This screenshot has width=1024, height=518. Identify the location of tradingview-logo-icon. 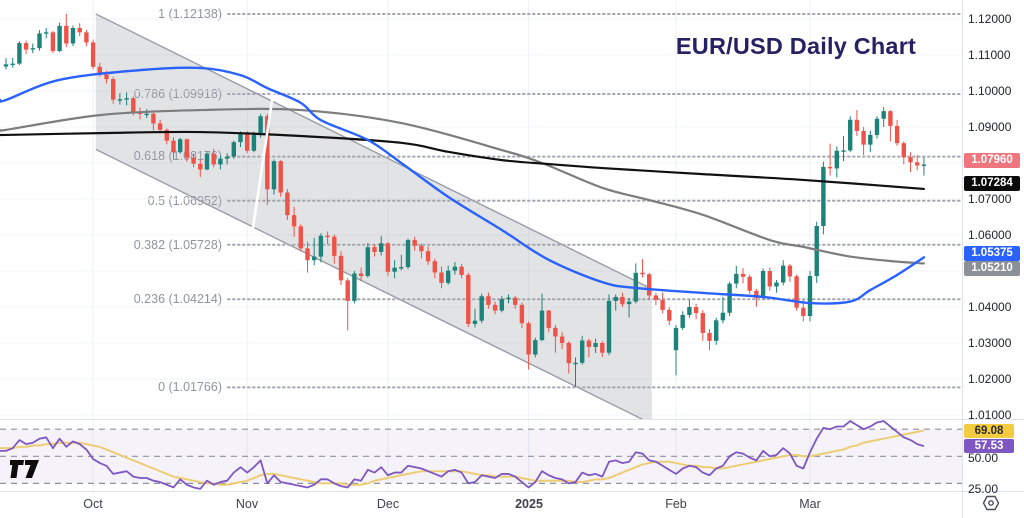
(26, 471).